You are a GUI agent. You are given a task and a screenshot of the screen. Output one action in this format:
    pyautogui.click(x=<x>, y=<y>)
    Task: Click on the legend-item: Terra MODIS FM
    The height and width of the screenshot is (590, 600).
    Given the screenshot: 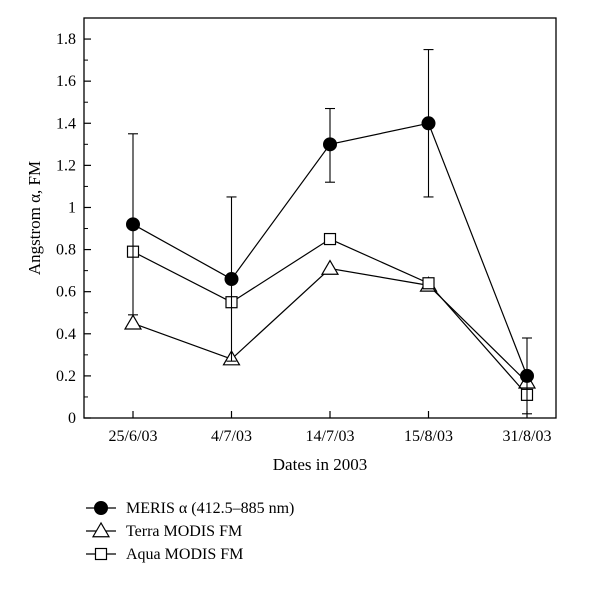 What is the action you would take?
    pyautogui.click(x=164, y=530)
    